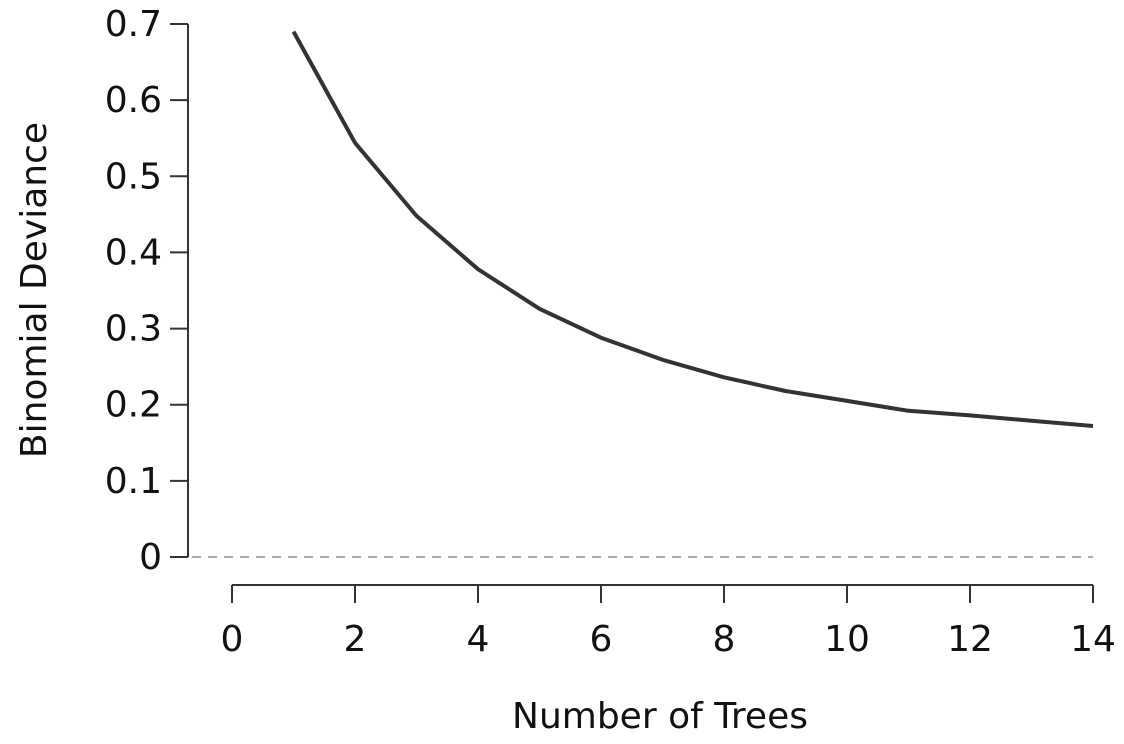  What do you see at coordinates (660, 716) in the screenshot?
I see `x-axis-label: Number of Trees` at bounding box center [660, 716].